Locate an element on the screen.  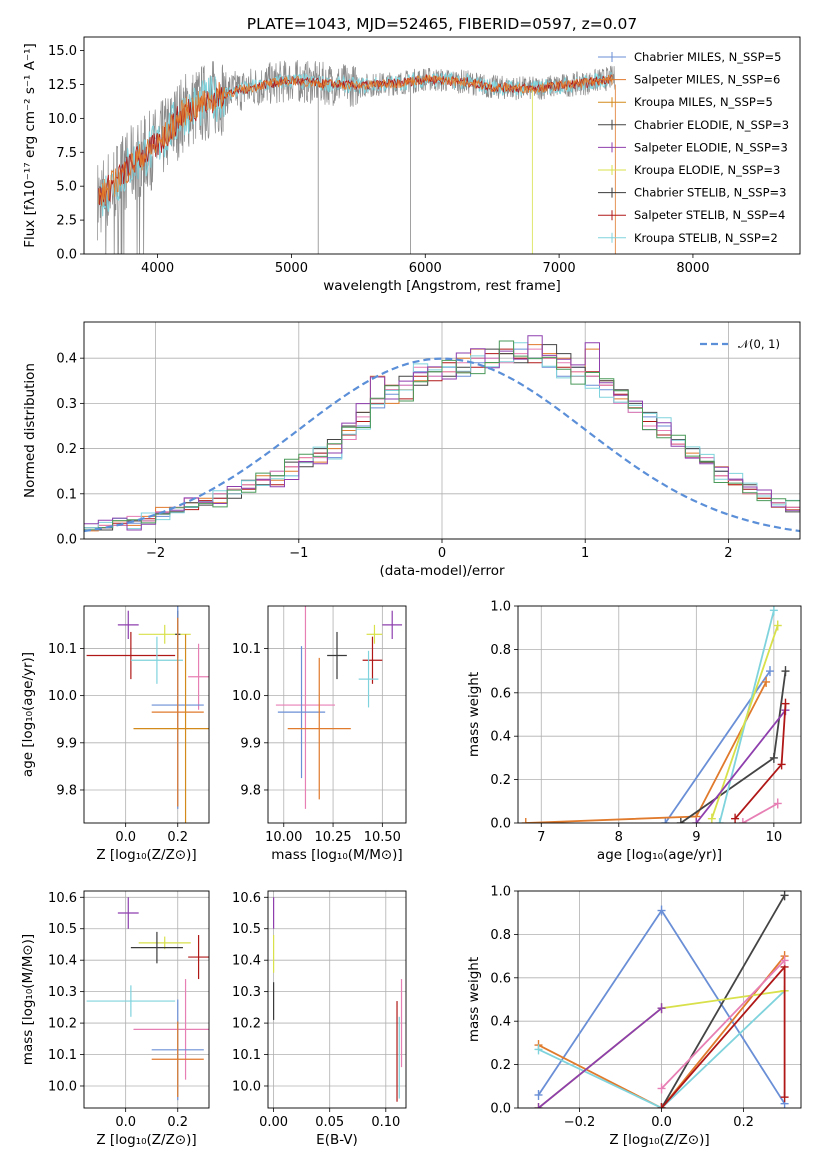
y-axis-label: Flux [fλ10⁻¹⁷ erg cm⁻² s⁻¹ A⁻¹] is located at coordinates (30, 145).